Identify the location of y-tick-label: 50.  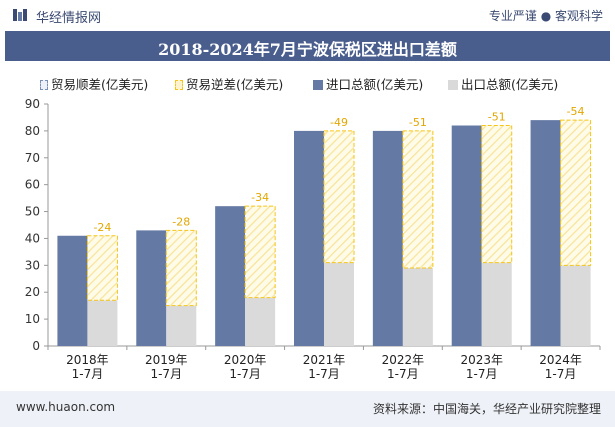
(32, 212).